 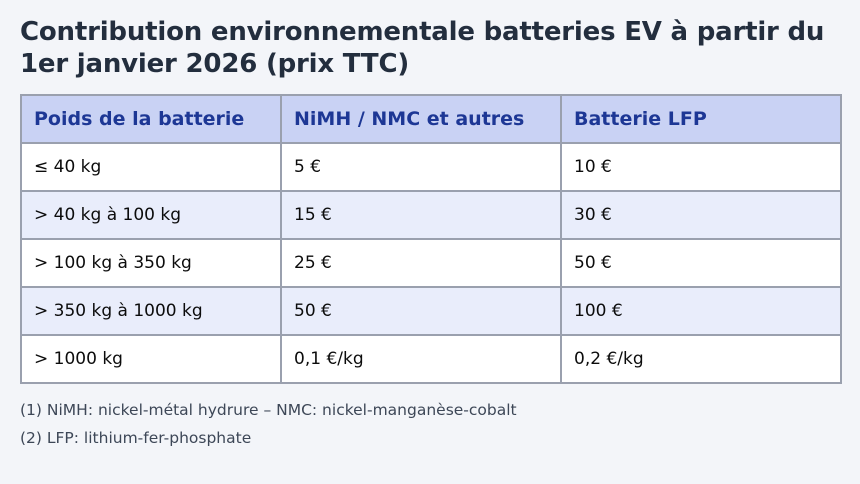 I want to click on table-row: > 1000 kg 0,1 €/kg 0,2 €/kg, so click(x=431, y=358).